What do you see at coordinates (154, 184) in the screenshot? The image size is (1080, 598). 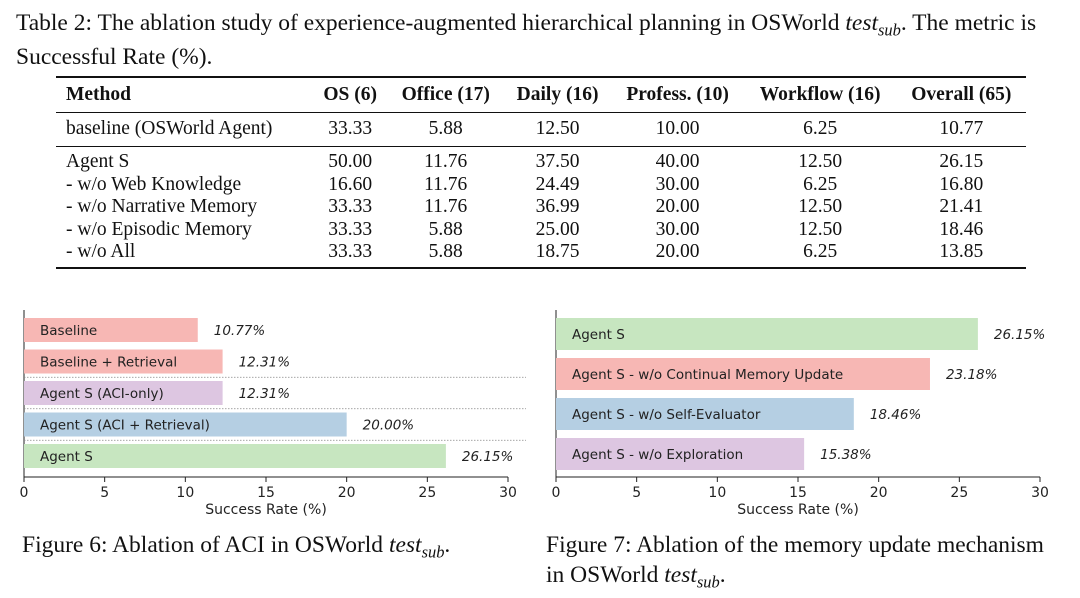 I see `cell-method: - w/o Web Knowledge` at bounding box center [154, 184].